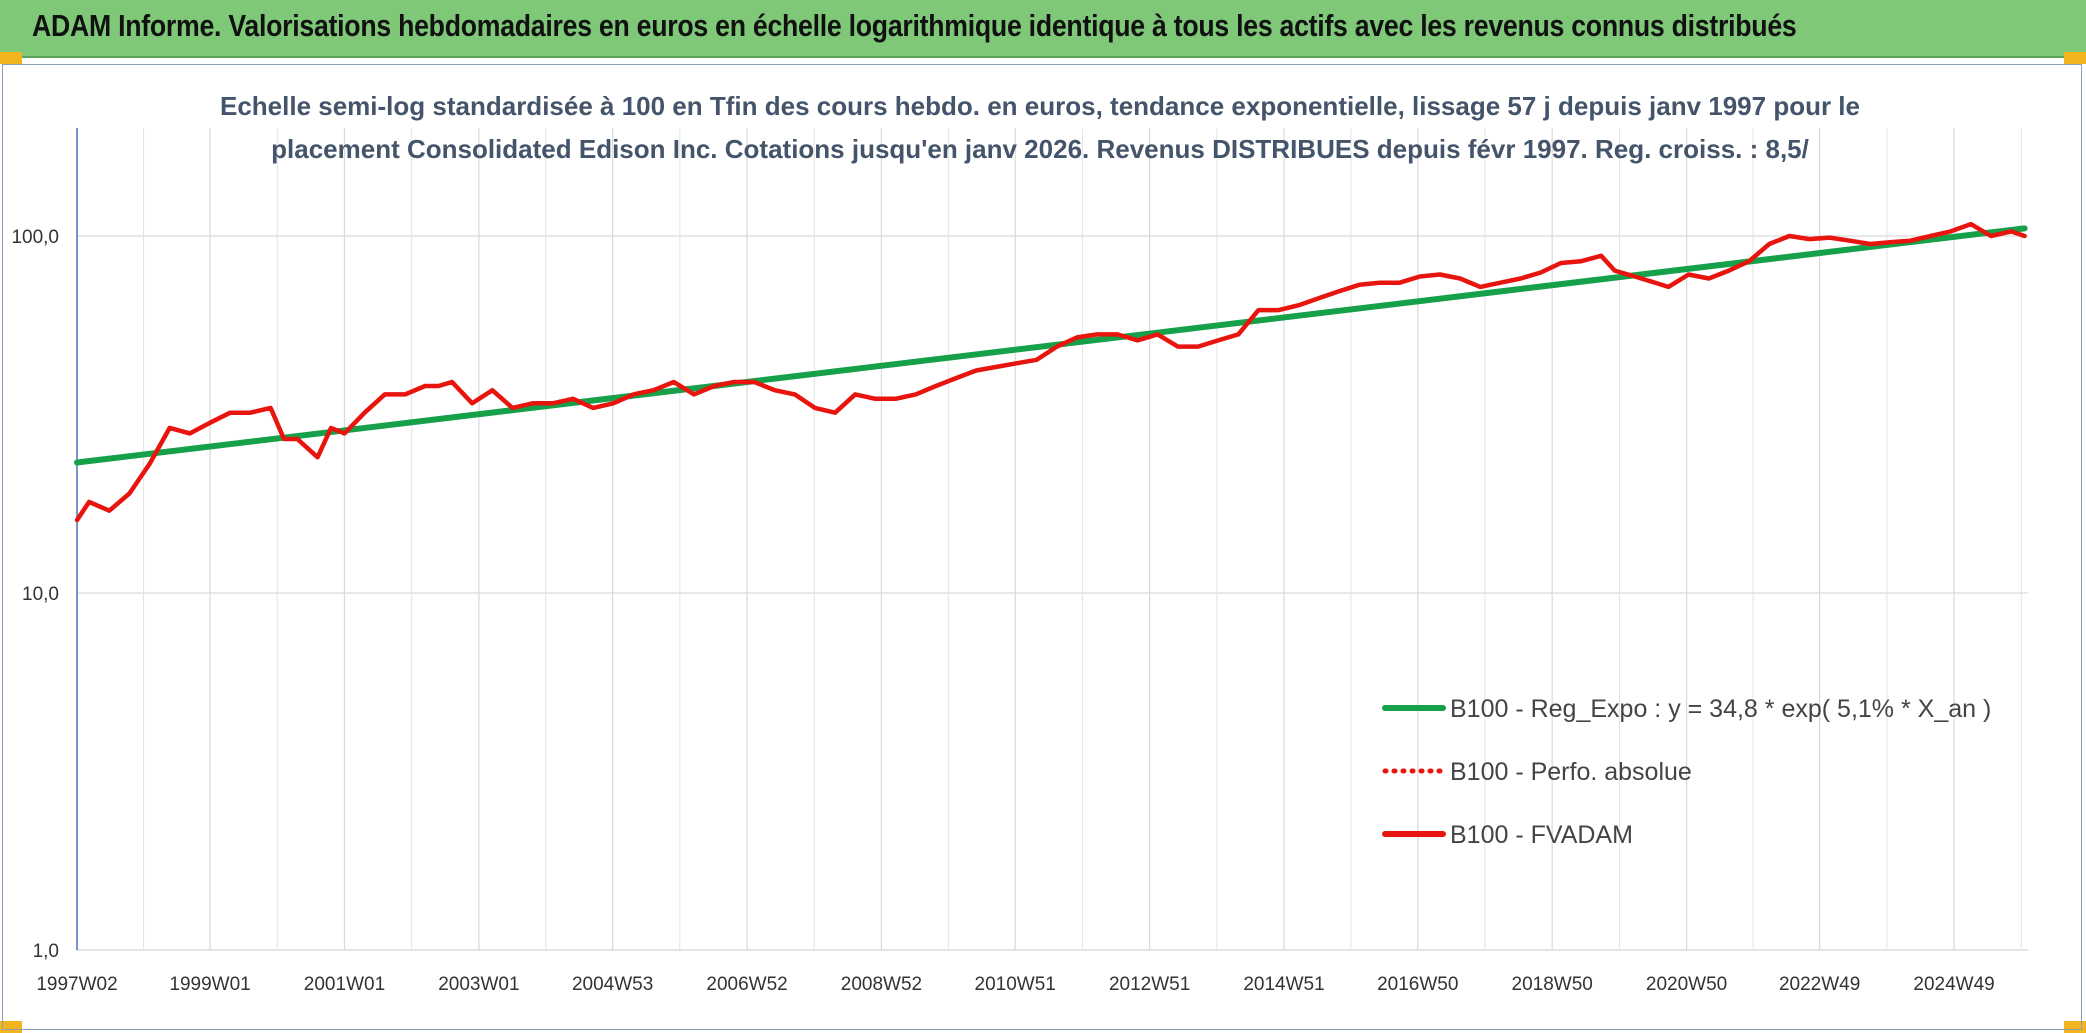 Image resolution: width=2086 pixels, height=1033 pixels. What do you see at coordinates (612, 984) in the screenshot?
I see `x-tick-label: 2004W53` at bounding box center [612, 984].